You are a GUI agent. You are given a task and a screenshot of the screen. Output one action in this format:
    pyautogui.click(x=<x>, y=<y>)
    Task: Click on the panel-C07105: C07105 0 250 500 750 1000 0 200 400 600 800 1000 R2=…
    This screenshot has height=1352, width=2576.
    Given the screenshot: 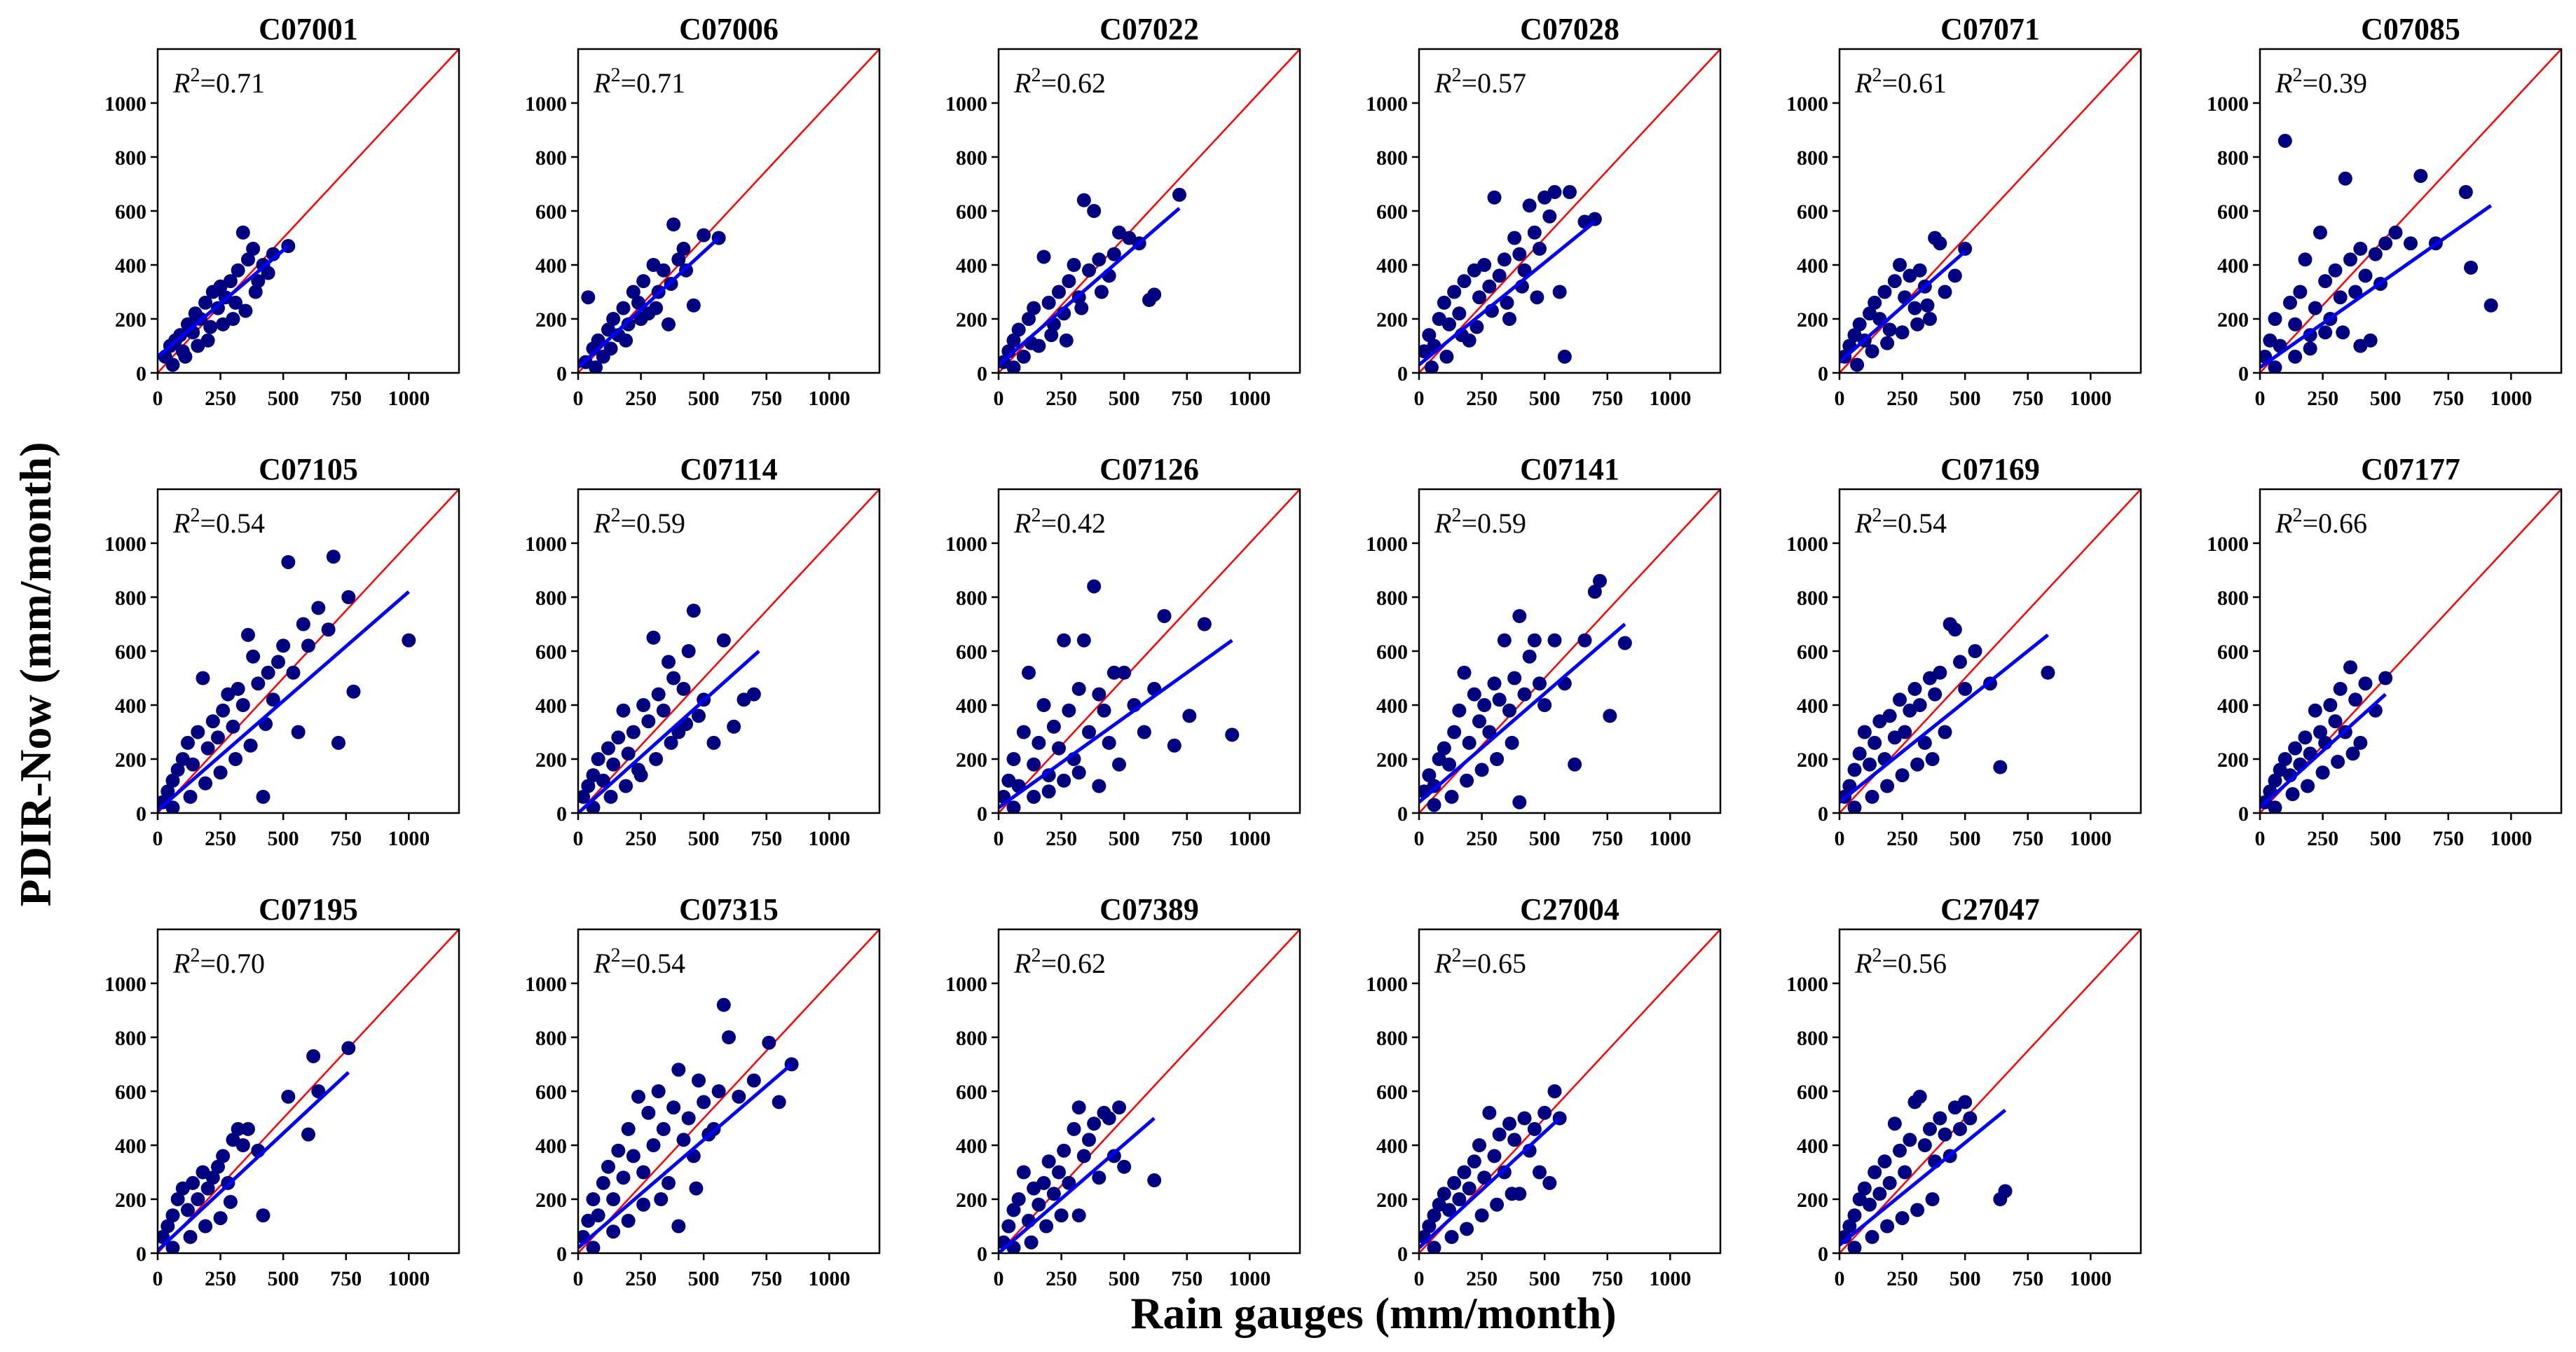 What is the action you would take?
    pyautogui.click(x=282, y=651)
    